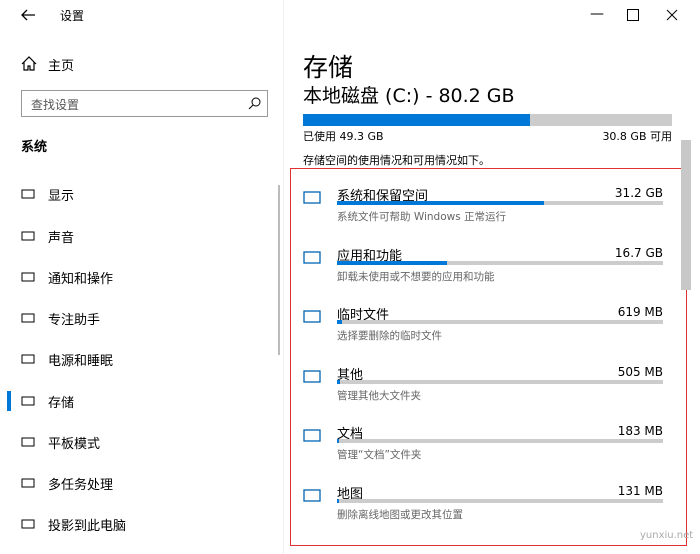 The image size is (700, 554). What do you see at coordinates (81, 361) in the screenshot?
I see `nav-label: 电源和睡眠` at bounding box center [81, 361].